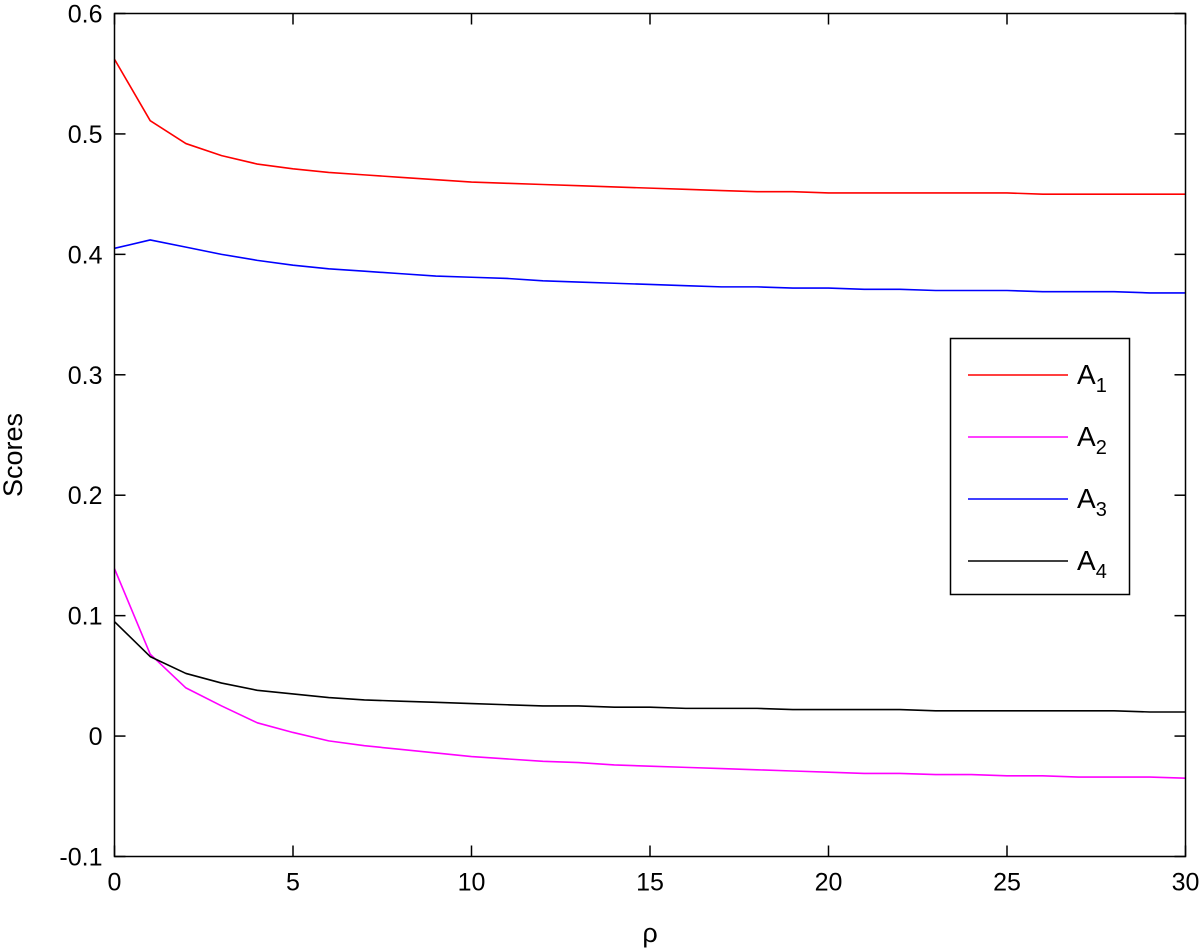 The image size is (1201, 949). What do you see at coordinates (96, 737) in the screenshot?
I see `y-tick-label: 0` at bounding box center [96, 737].